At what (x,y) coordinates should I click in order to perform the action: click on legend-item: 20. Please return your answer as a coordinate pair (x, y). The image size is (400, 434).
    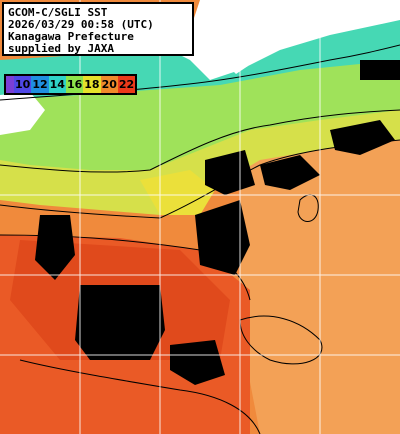
    Looking at the image, I should click on (109, 84).